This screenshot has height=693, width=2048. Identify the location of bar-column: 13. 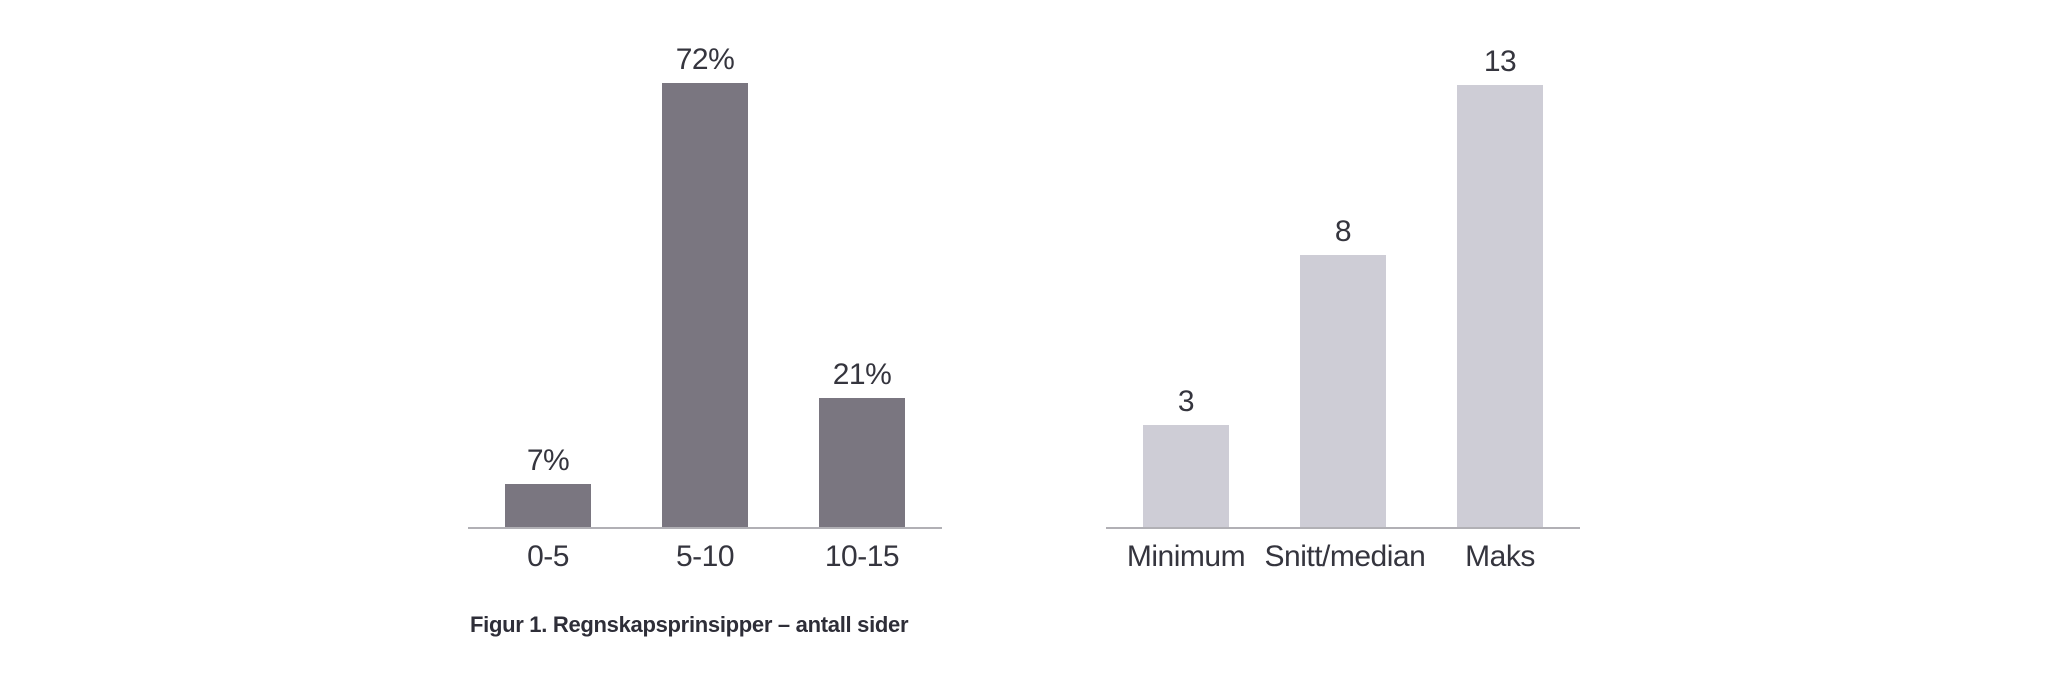
(1500, 287).